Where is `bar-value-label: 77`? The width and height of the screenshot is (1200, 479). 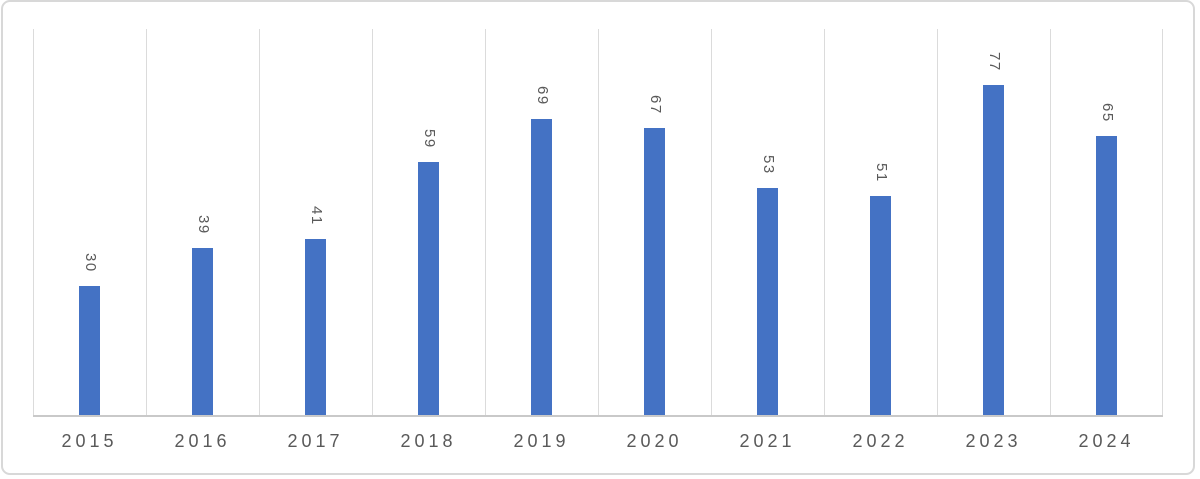
bar-value-label: 77 is located at coordinates (994, 62).